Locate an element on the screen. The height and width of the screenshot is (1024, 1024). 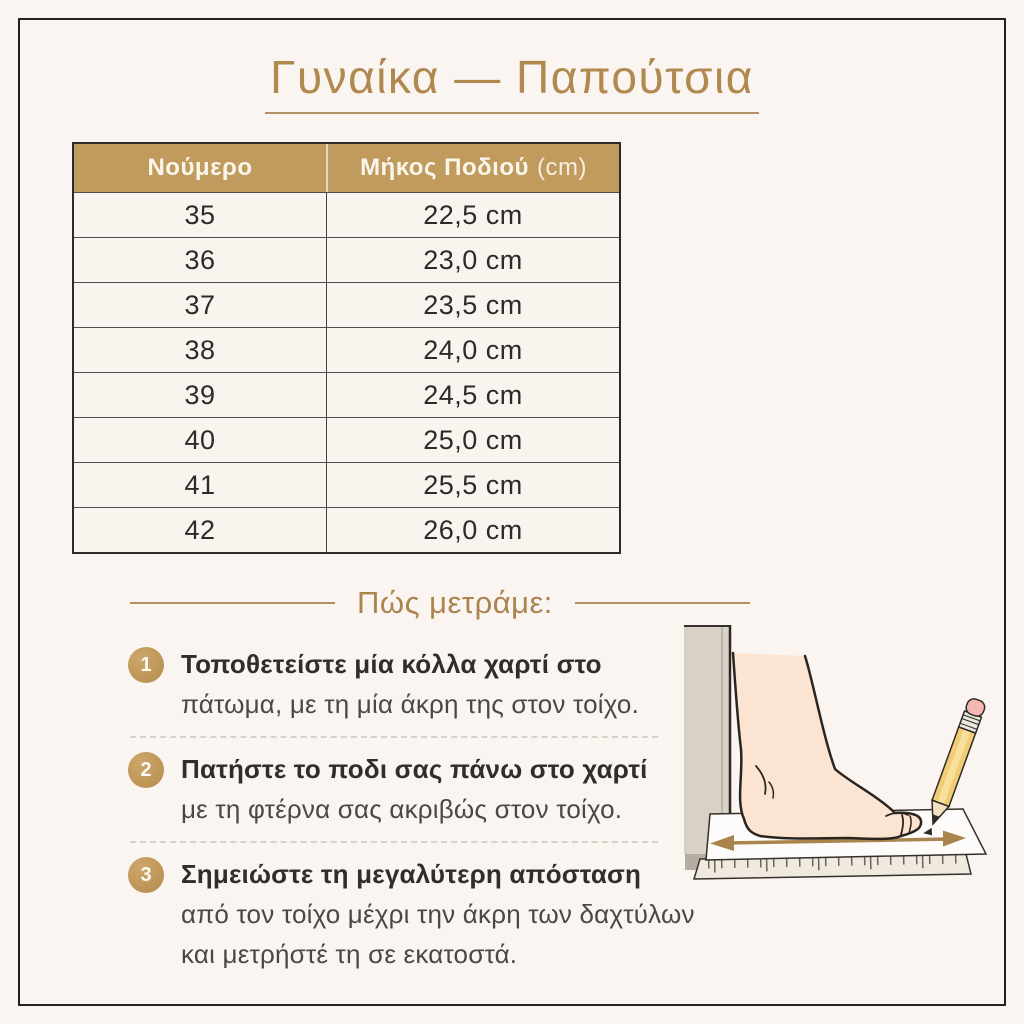
heading-rule-right is located at coordinates (662, 603).